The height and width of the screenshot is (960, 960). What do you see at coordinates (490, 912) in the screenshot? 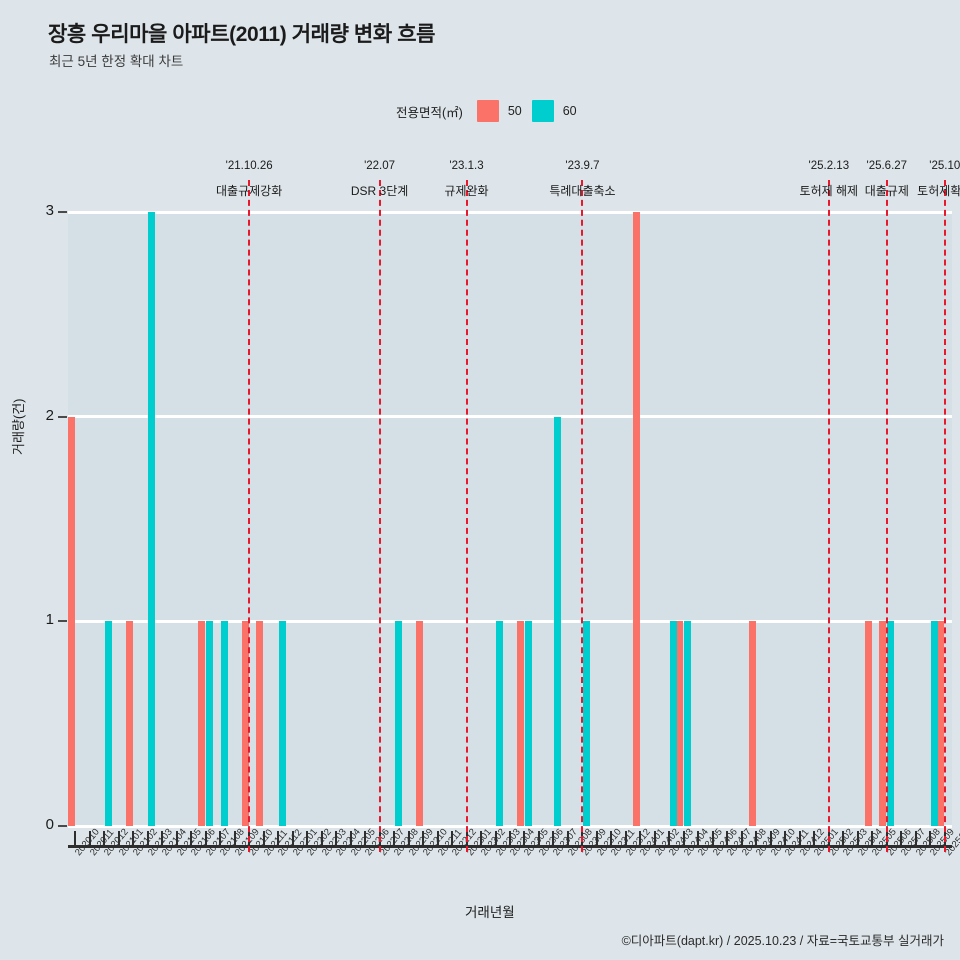
I see `x-axis-title: 거래년월` at bounding box center [490, 912].